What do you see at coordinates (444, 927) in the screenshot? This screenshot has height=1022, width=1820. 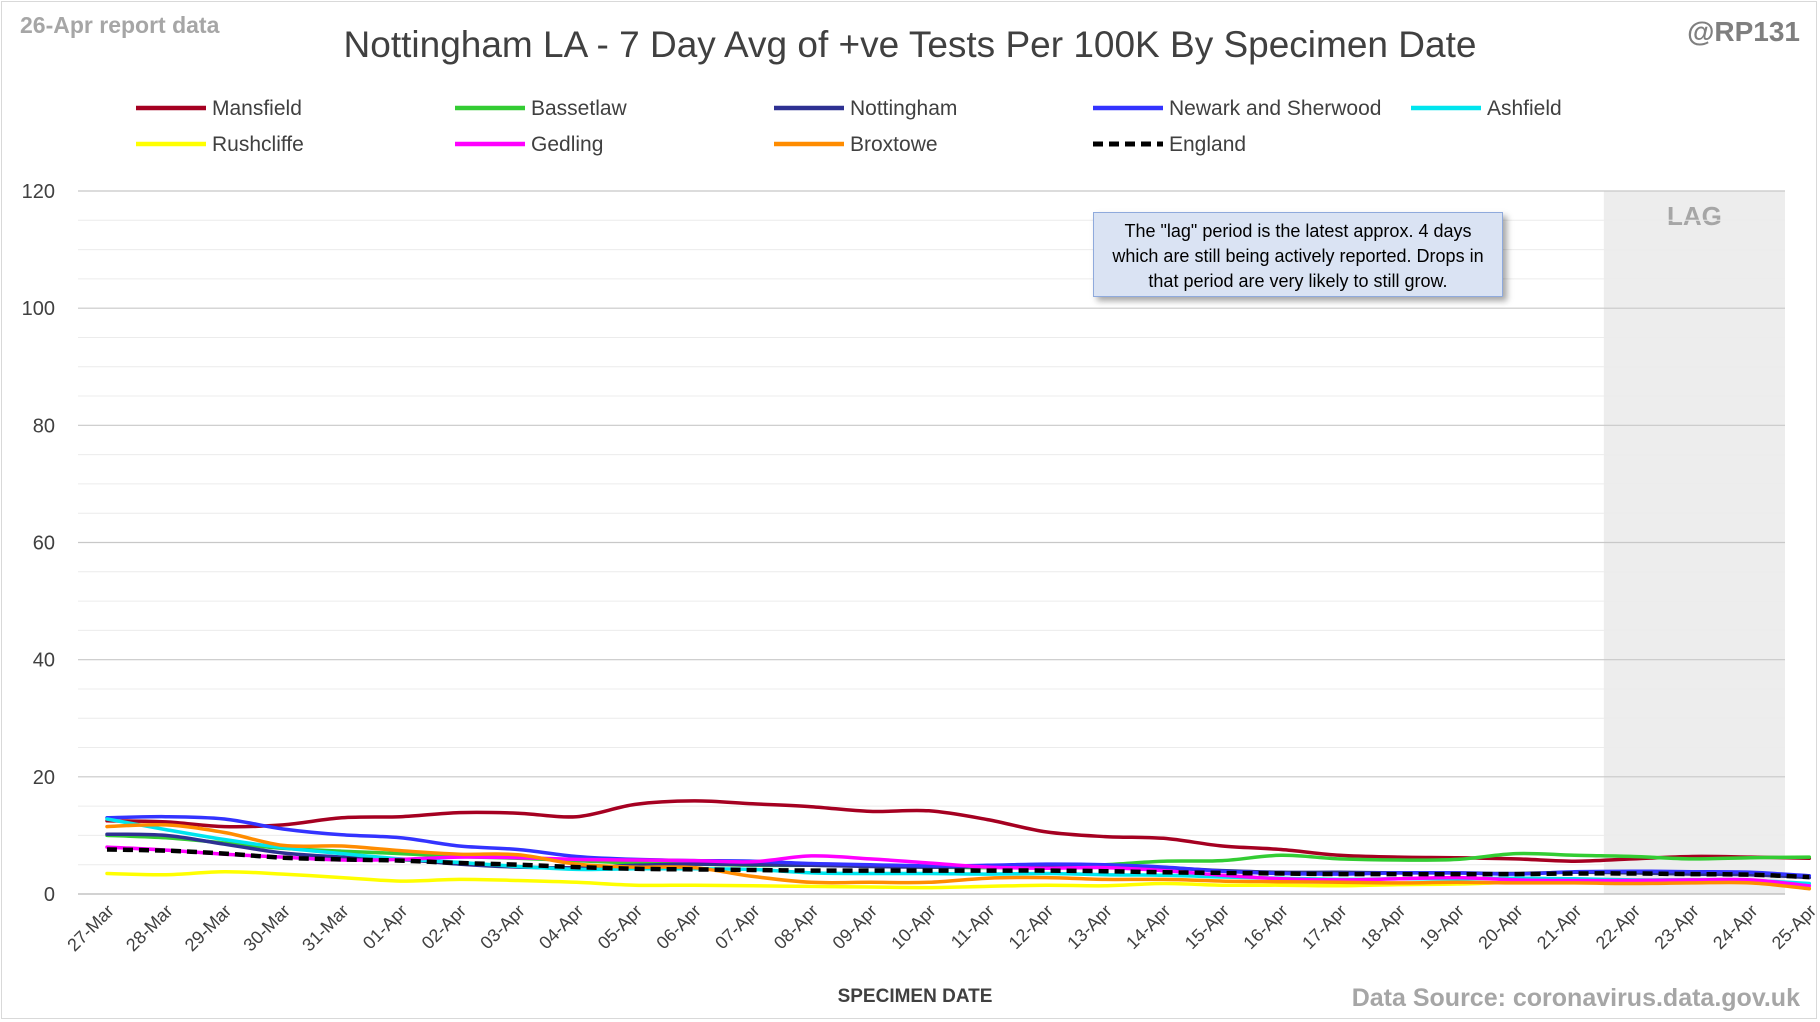 I see `x-tick-label: 02-Apr` at bounding box center [444, 927].